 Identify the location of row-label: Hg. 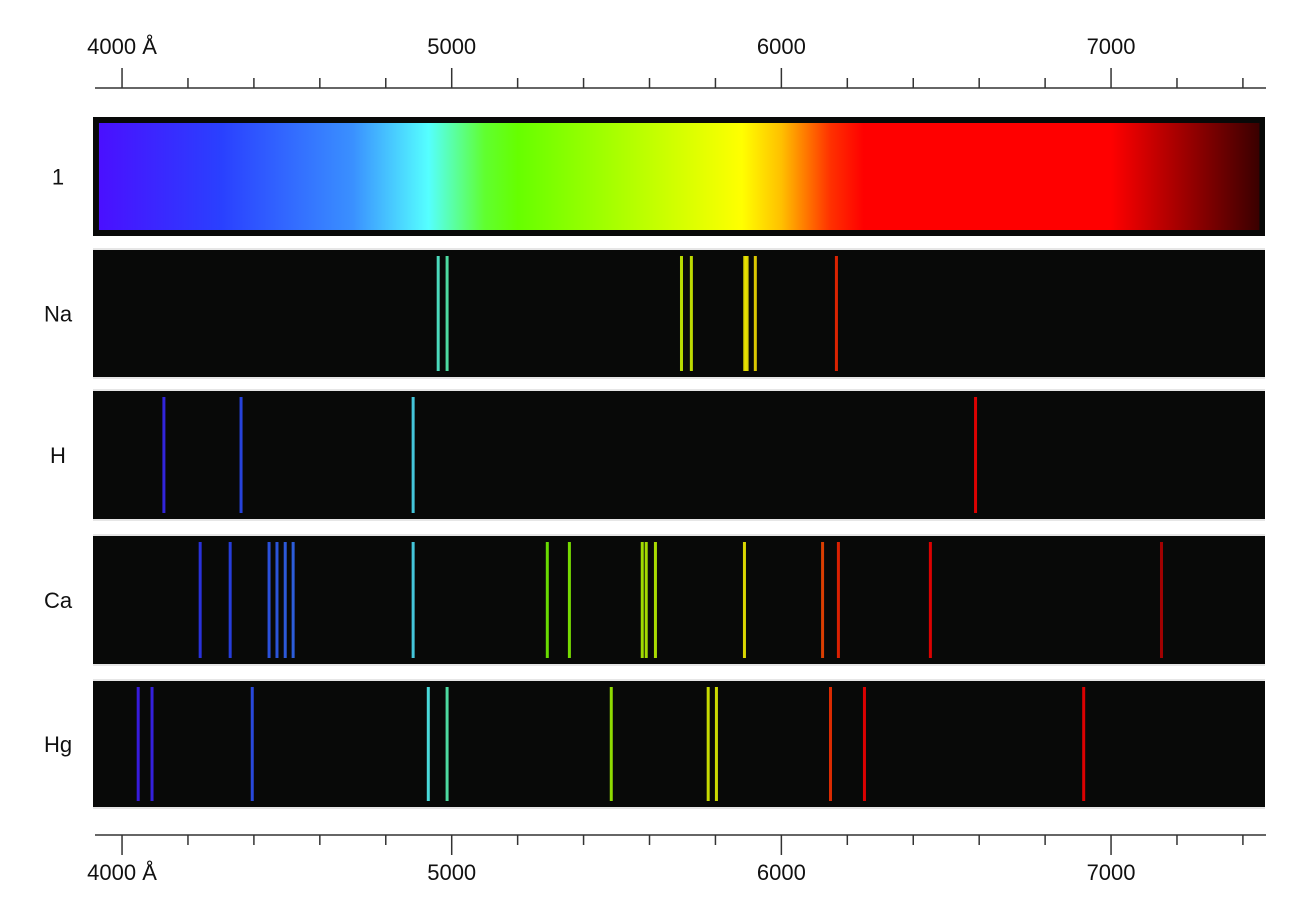
(58, 744).